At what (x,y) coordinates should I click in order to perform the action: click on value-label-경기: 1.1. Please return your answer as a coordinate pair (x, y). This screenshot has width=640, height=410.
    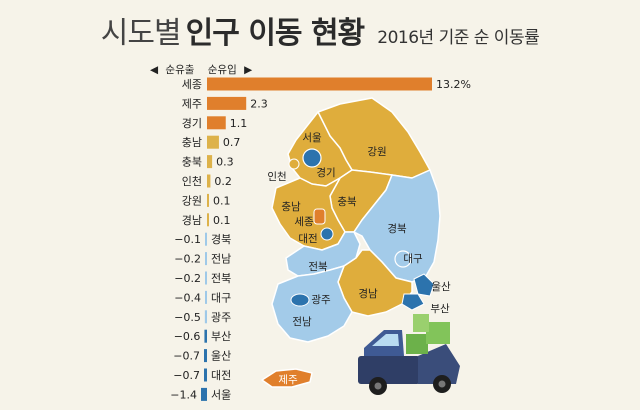
    Looking at the image, I should click on (239, 123).